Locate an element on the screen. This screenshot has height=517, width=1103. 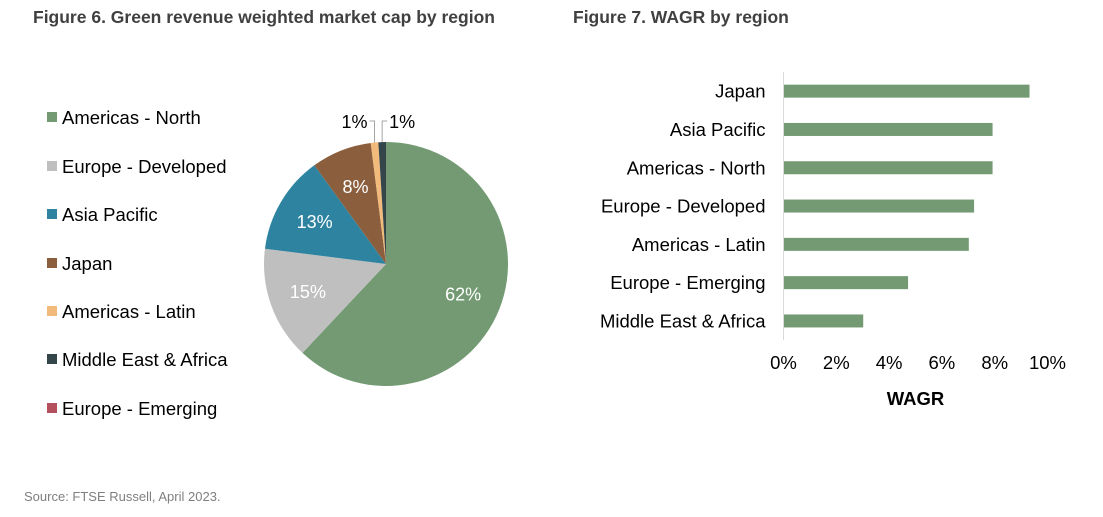
legend-item-europe-developed: Europe - Developed is located at coordinates (137, 167).